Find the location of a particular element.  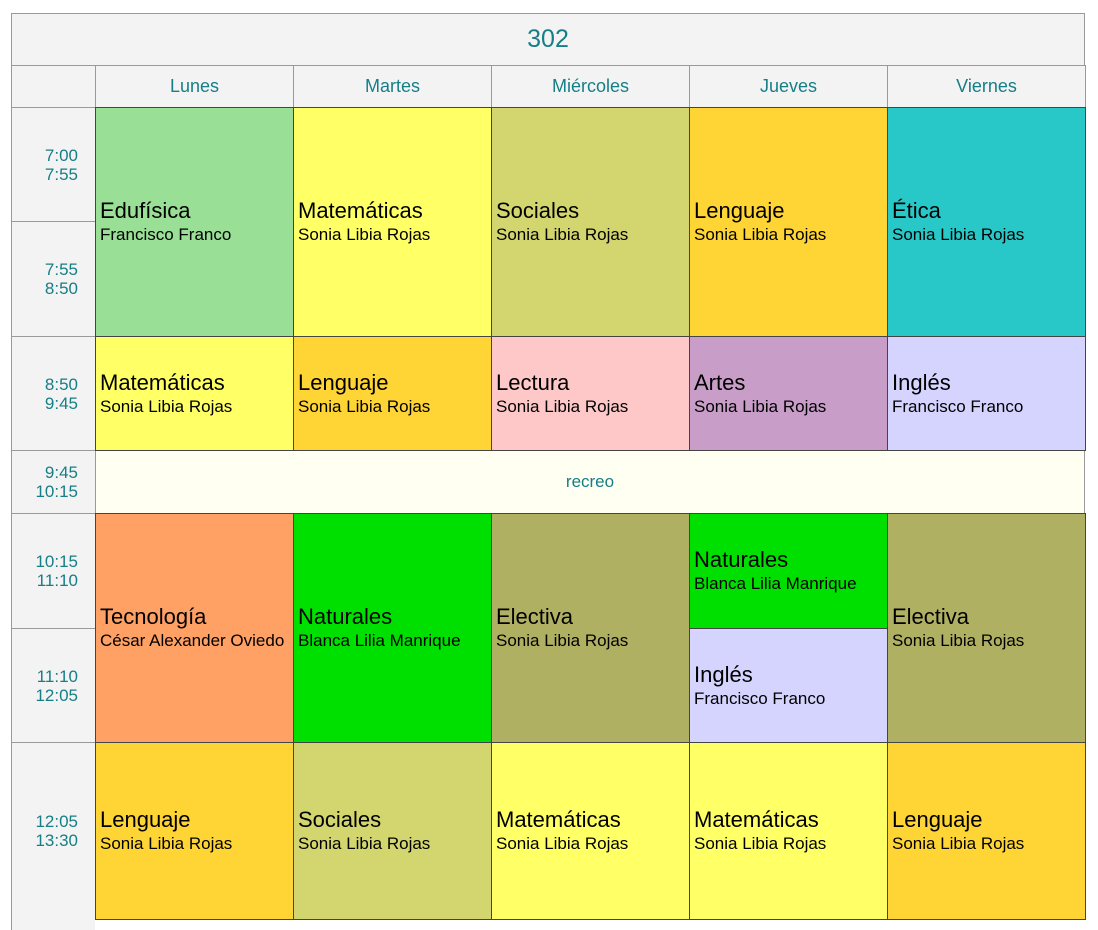

time-end: 11:10 is located at coordinates (57, 580).